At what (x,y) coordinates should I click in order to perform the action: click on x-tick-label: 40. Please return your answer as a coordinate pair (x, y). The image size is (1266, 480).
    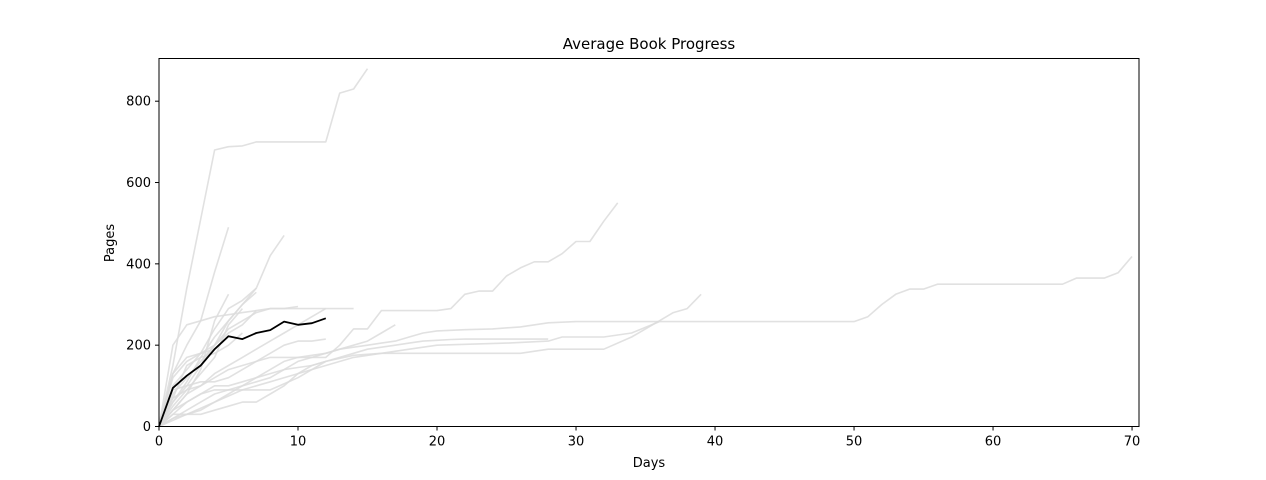
    Looking at the image, I should click on (715, 442).